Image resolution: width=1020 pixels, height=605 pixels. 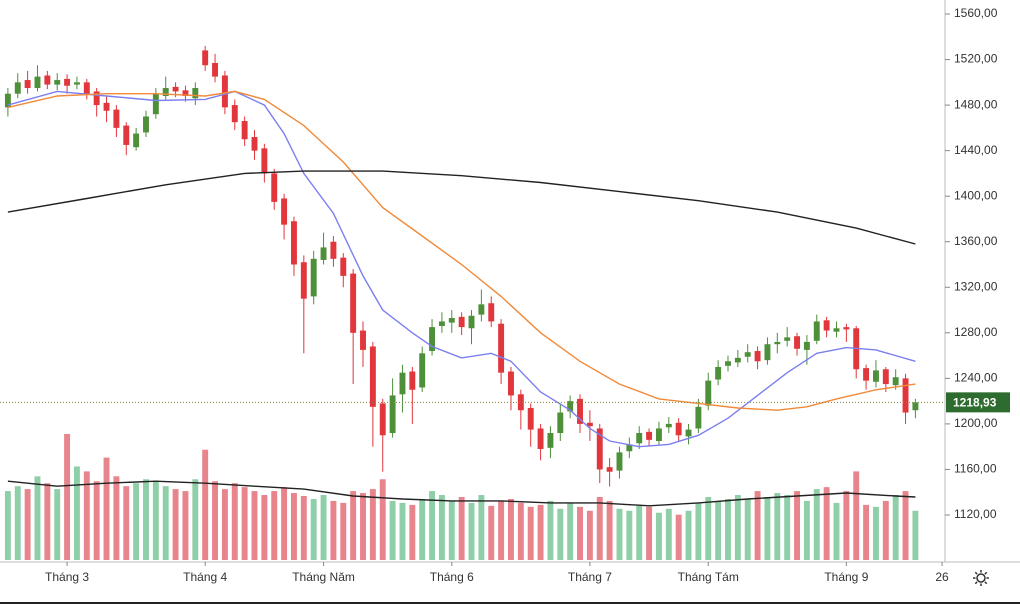 What do you see at coordinates (976, 378) in the screenshot?
I see `y-tick-label: 1240,00` at bounding box center [976, 378].